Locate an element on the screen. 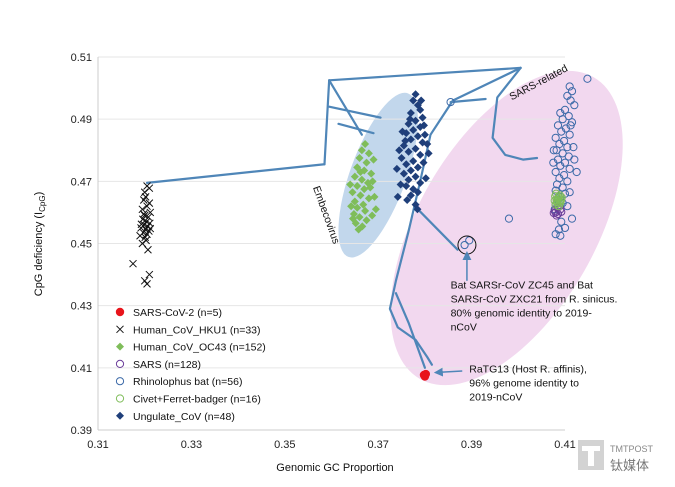  x-axis-title: Genomic GC Proportion is located at coordinates (334, 468).